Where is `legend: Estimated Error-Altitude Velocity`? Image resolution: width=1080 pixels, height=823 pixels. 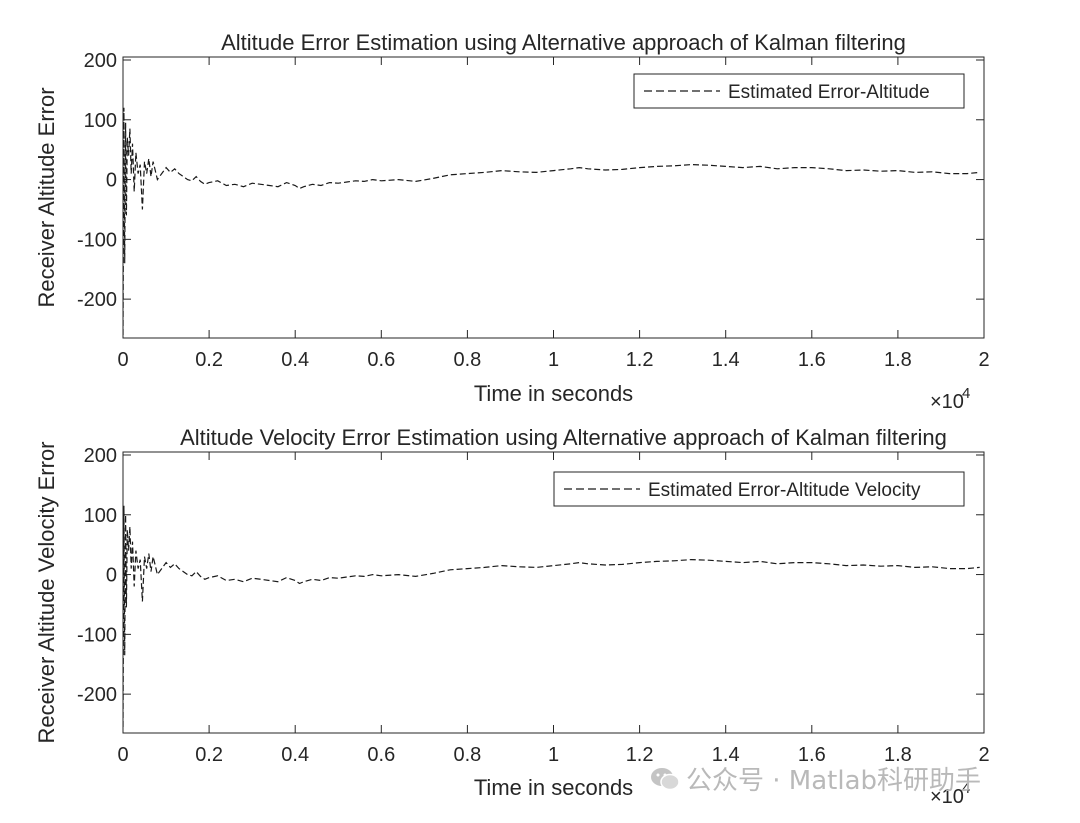
legend: Estimated Error-Altitude Velocity is located at coordinates (759, 489).